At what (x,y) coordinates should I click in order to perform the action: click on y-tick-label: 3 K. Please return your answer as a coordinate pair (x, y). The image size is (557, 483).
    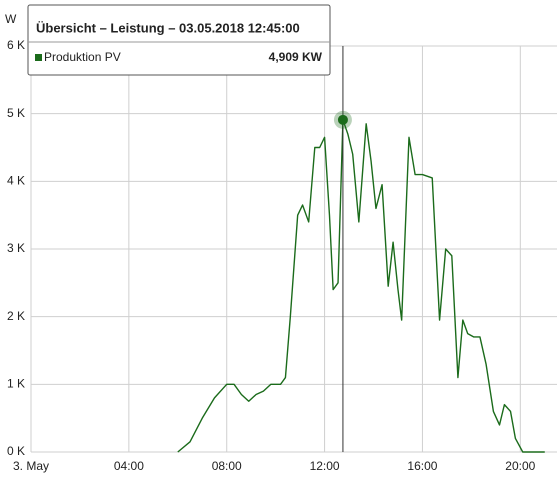
    Looking at the image, I should click on (16, 248).